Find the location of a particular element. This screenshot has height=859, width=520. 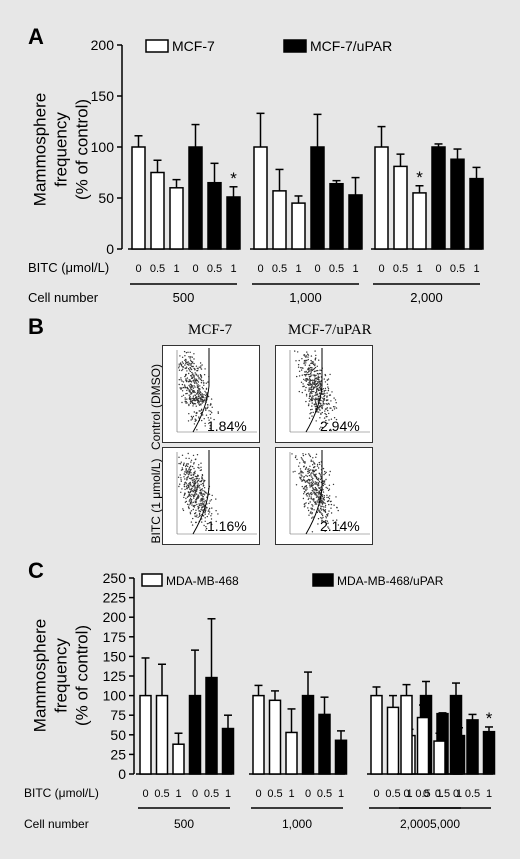

panel-a-cell-number-label: 2,000 is located at coordinates (426, 297).